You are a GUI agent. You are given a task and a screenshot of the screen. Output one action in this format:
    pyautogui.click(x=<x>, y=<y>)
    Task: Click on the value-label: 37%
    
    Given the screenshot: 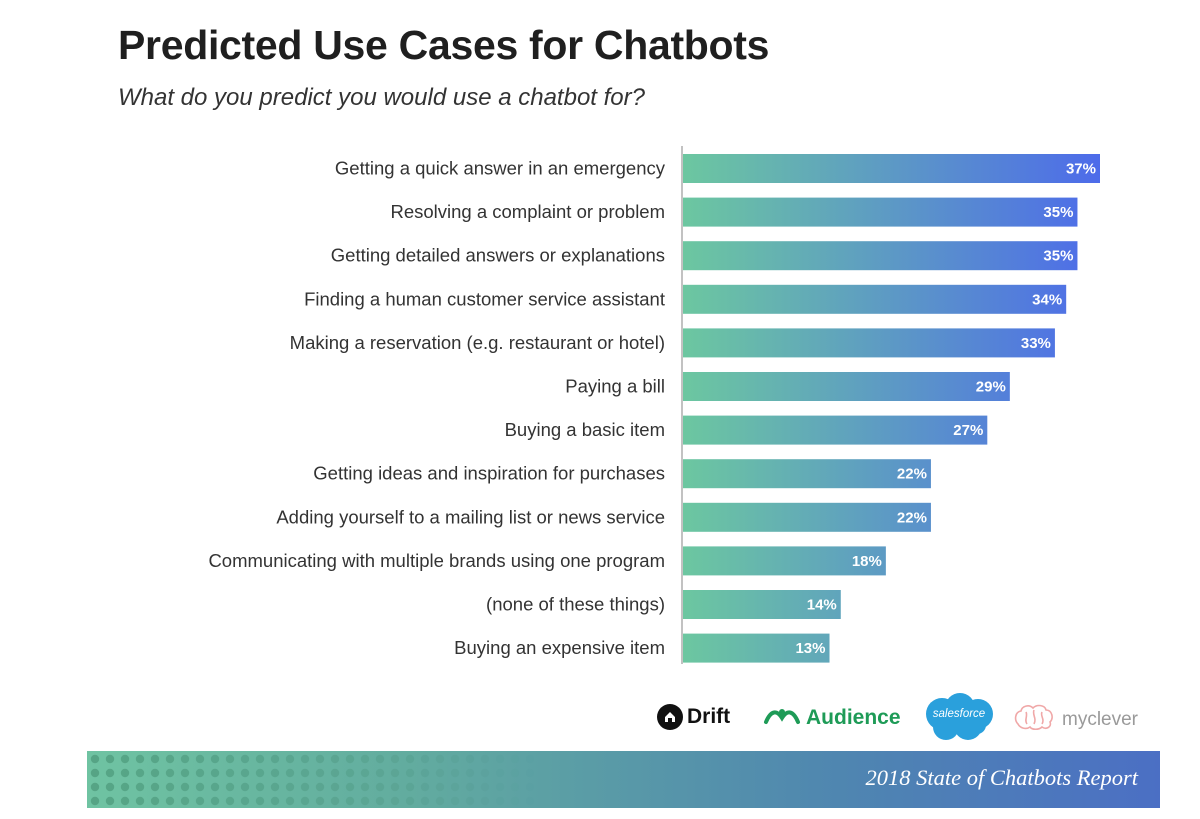 What is the action you would take?
    pyautogui.click(x=1081, y=169)
    